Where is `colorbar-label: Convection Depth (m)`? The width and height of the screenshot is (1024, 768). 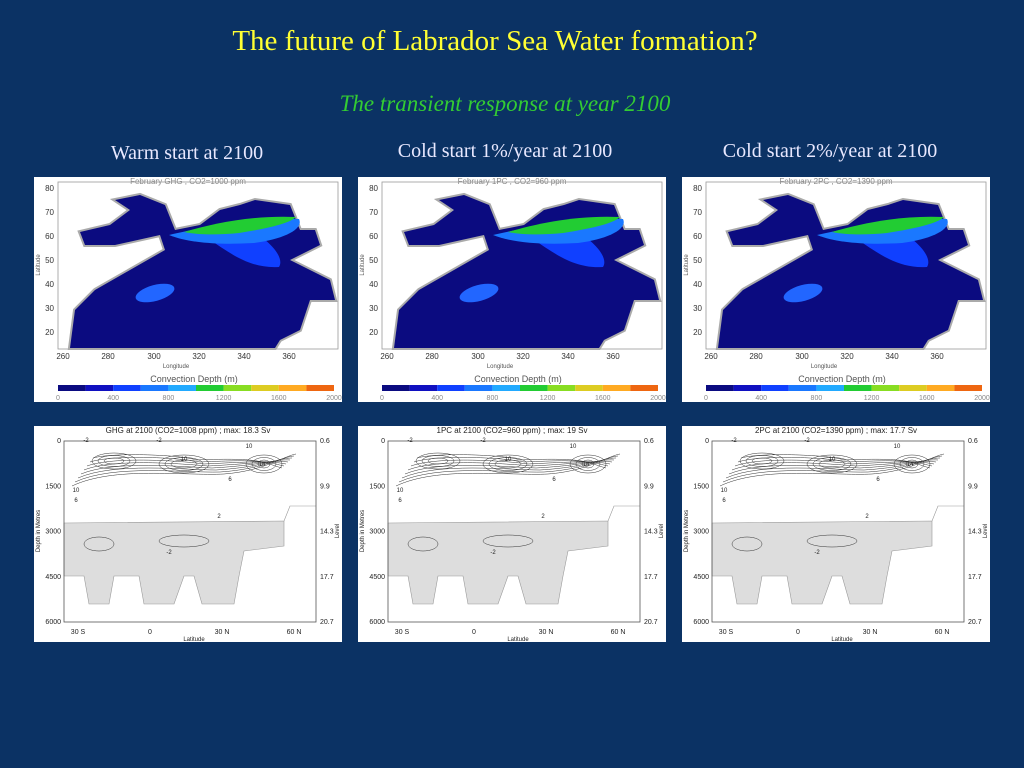 colorbar-label: Convection Depth (m) is located at coordinates (194, 379).